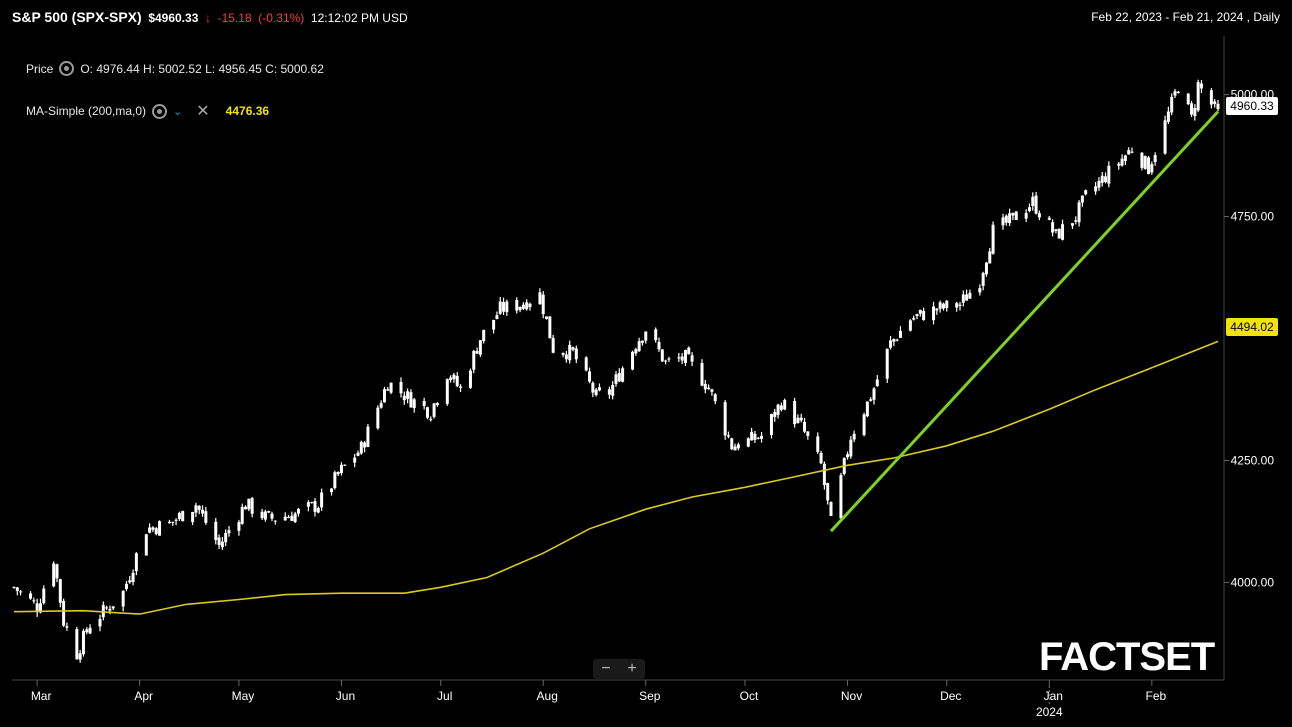 The height and width of the screenshot is (727, 1292). I want to click on ma-price-tag-text: 4494.02, so click(1252, 327).